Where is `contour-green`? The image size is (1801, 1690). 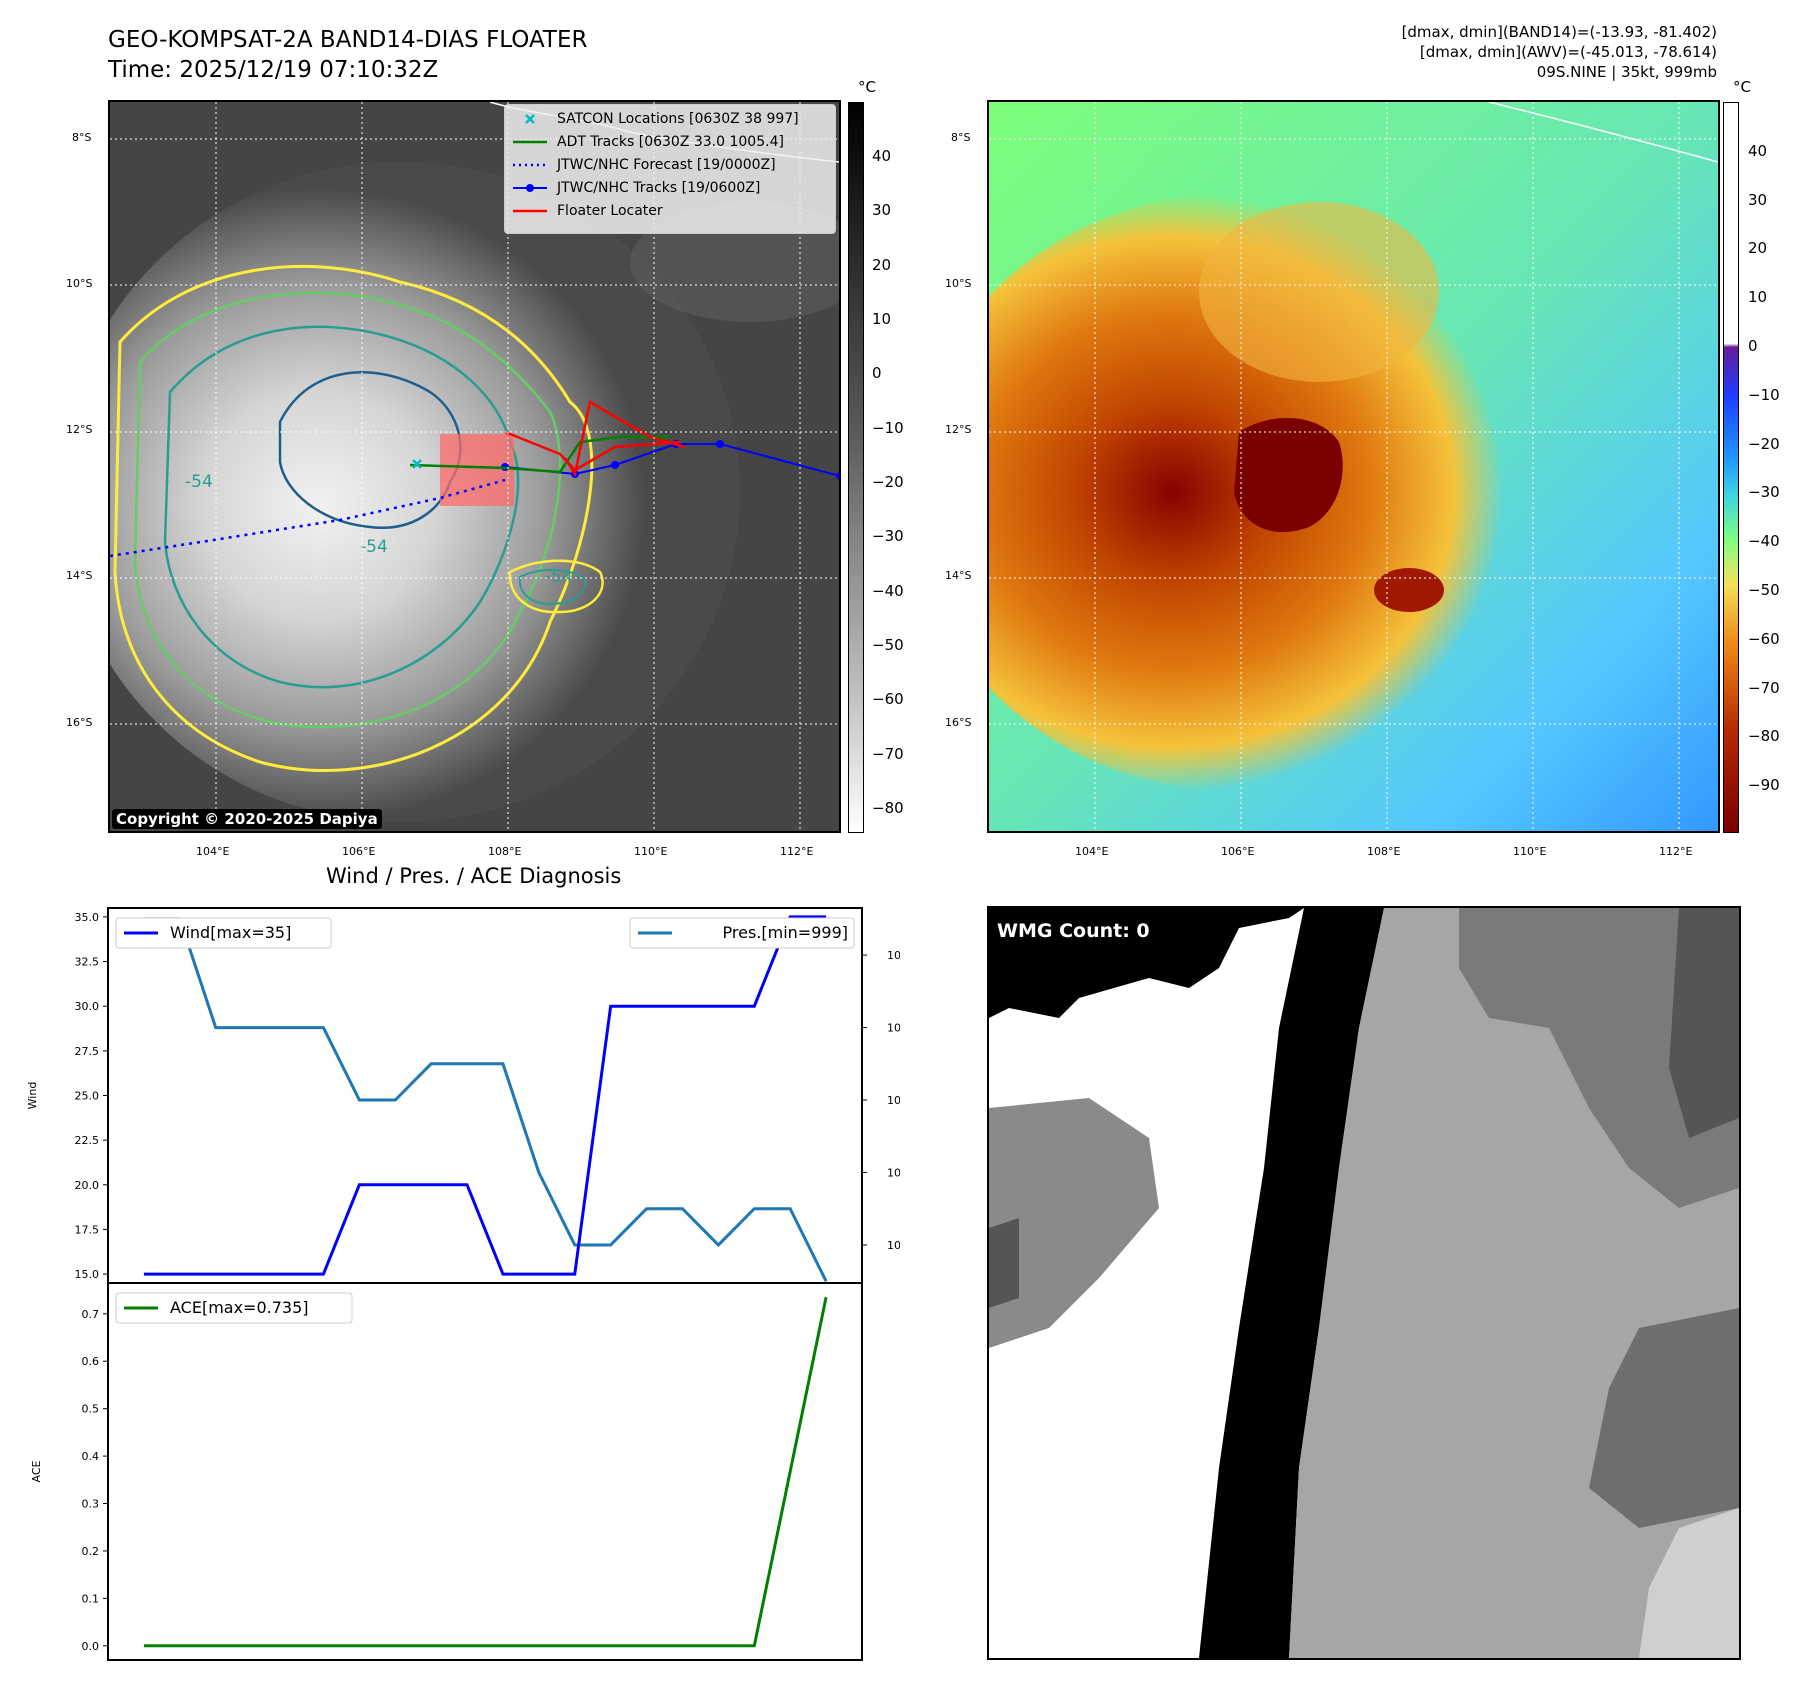 contour-green is located at coordinates (347, 510).